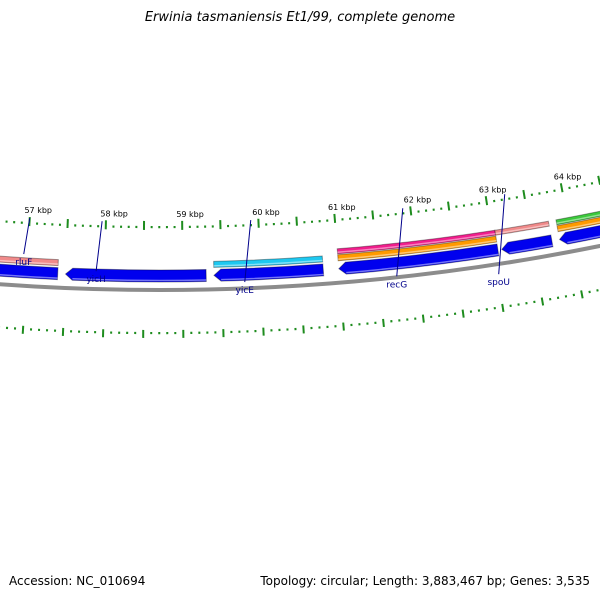 The width and height of the screenshot is (600, 600). What do you see at coordinates (190, 214) in the screenshot?
I see `scale-label: 59 kbp` at bounding box center [190, 214].